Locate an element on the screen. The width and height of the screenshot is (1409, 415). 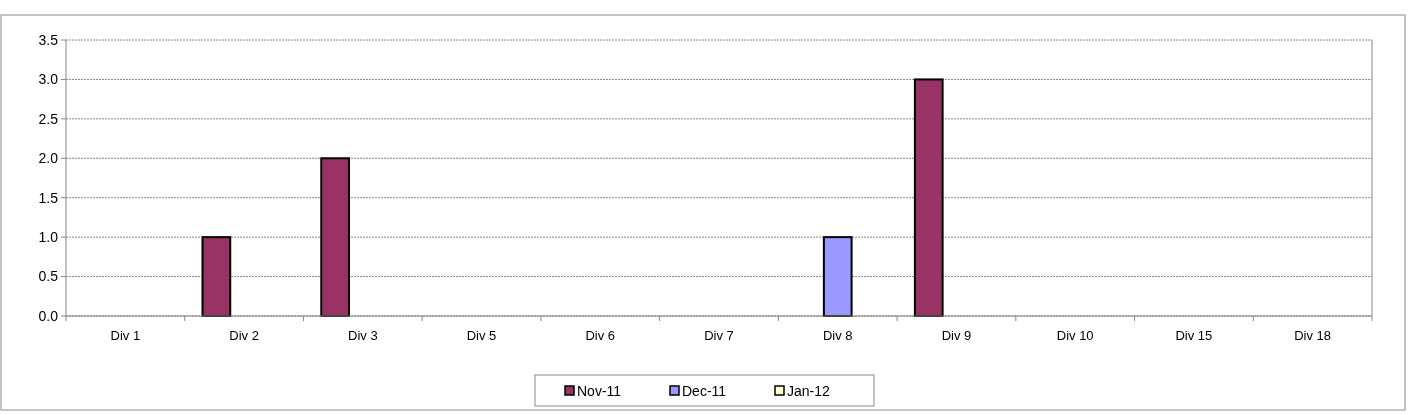
x-tick-label: Div 10 is located at coordinates (1075, 335).